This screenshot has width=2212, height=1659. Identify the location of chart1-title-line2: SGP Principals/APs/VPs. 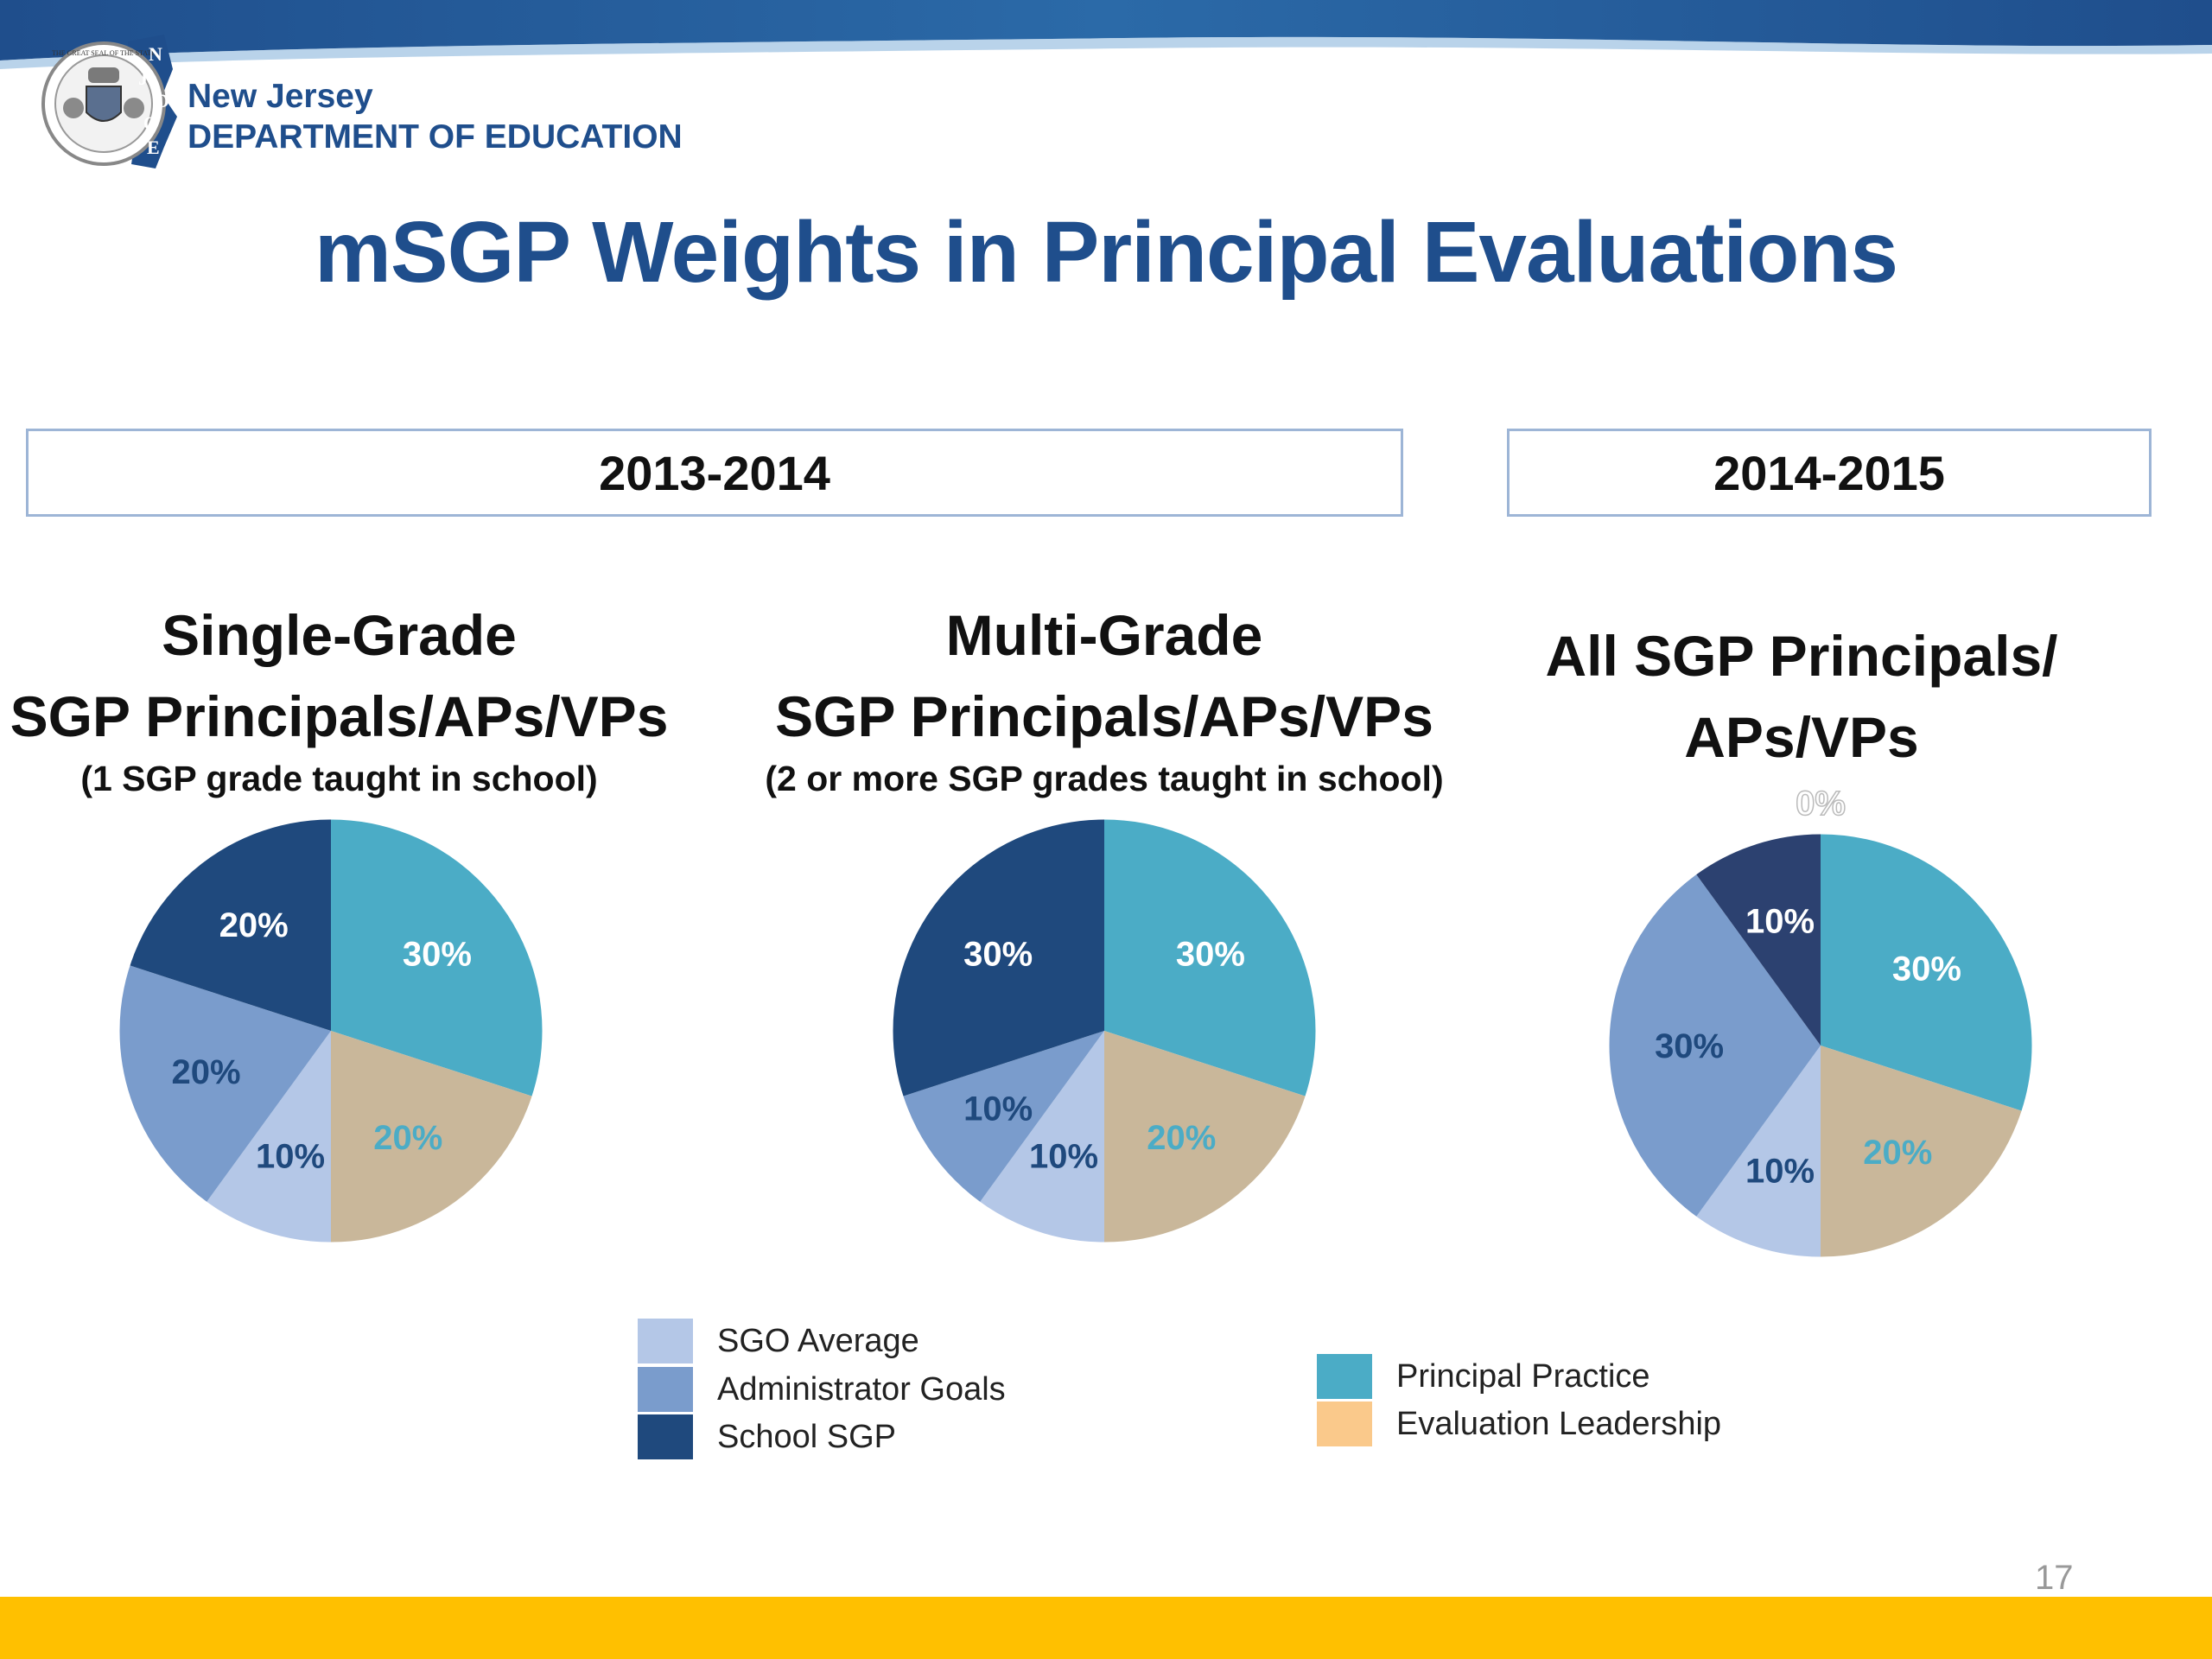
(339, 716).